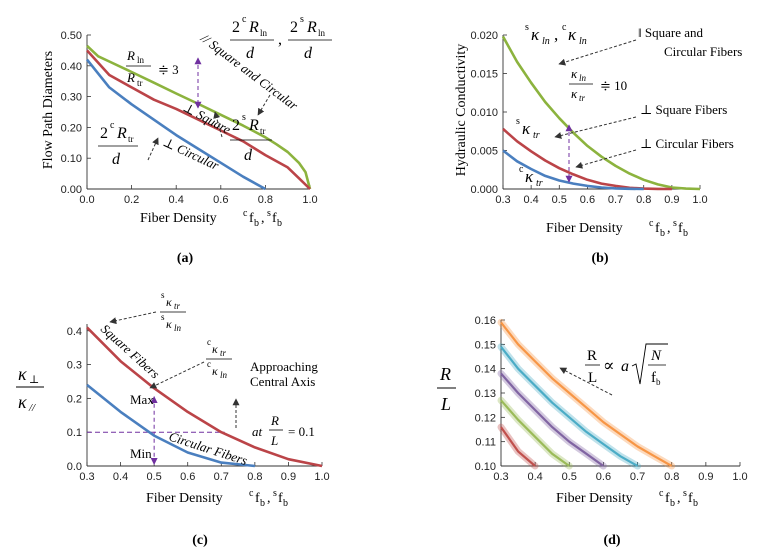  Describe the element at coordinates (236, 27) in the screenshot. I see `formula-a-leading: 2` at that location.